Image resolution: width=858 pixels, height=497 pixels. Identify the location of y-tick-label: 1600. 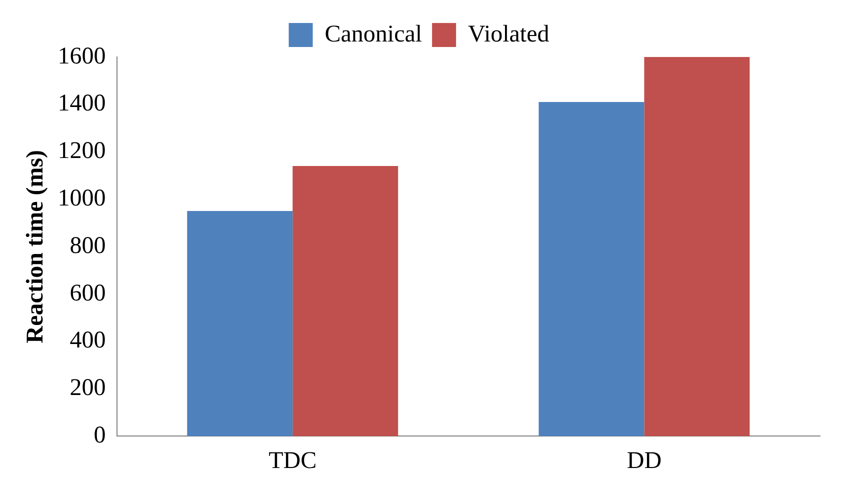
(82, 56).